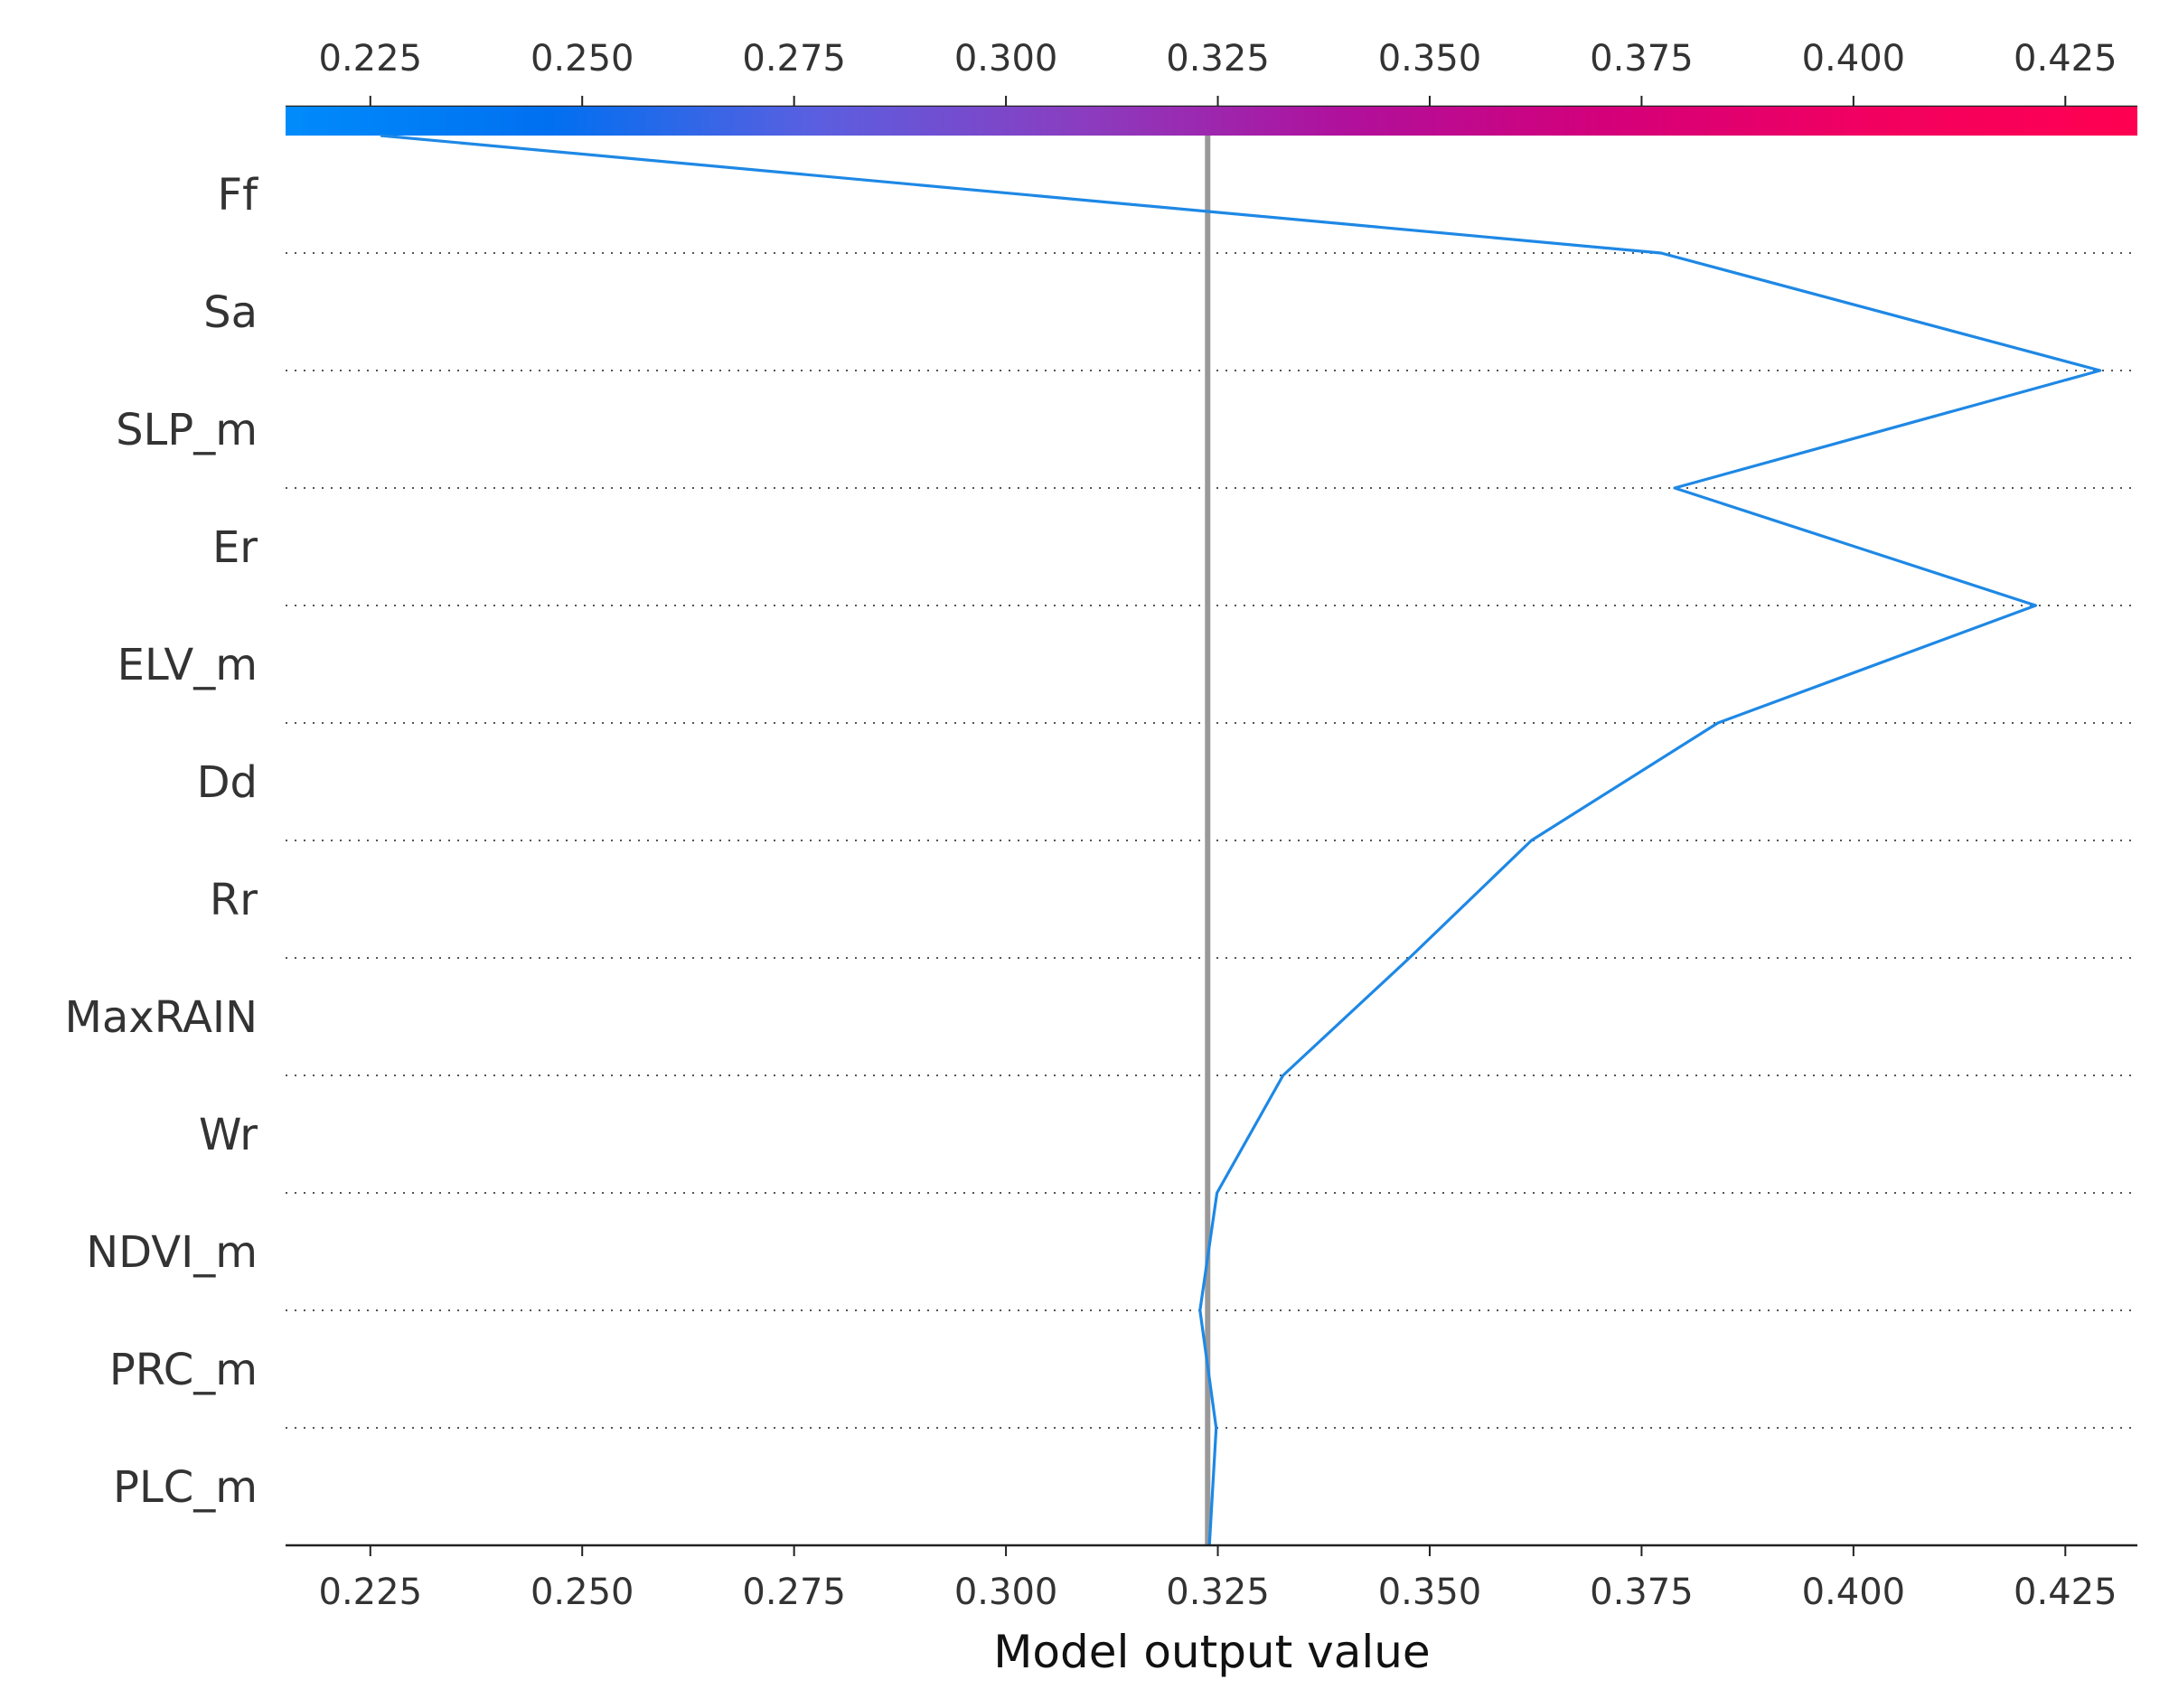 This screenshot has height=1708, width=2169. Describe the element at coordinates (184, 1370) in the screenshot. I see `feature-label: PRC_m` at that location.